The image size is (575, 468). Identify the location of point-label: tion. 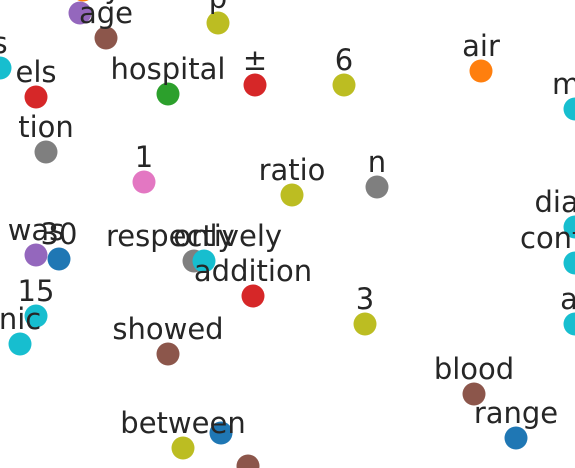
(46, 127).